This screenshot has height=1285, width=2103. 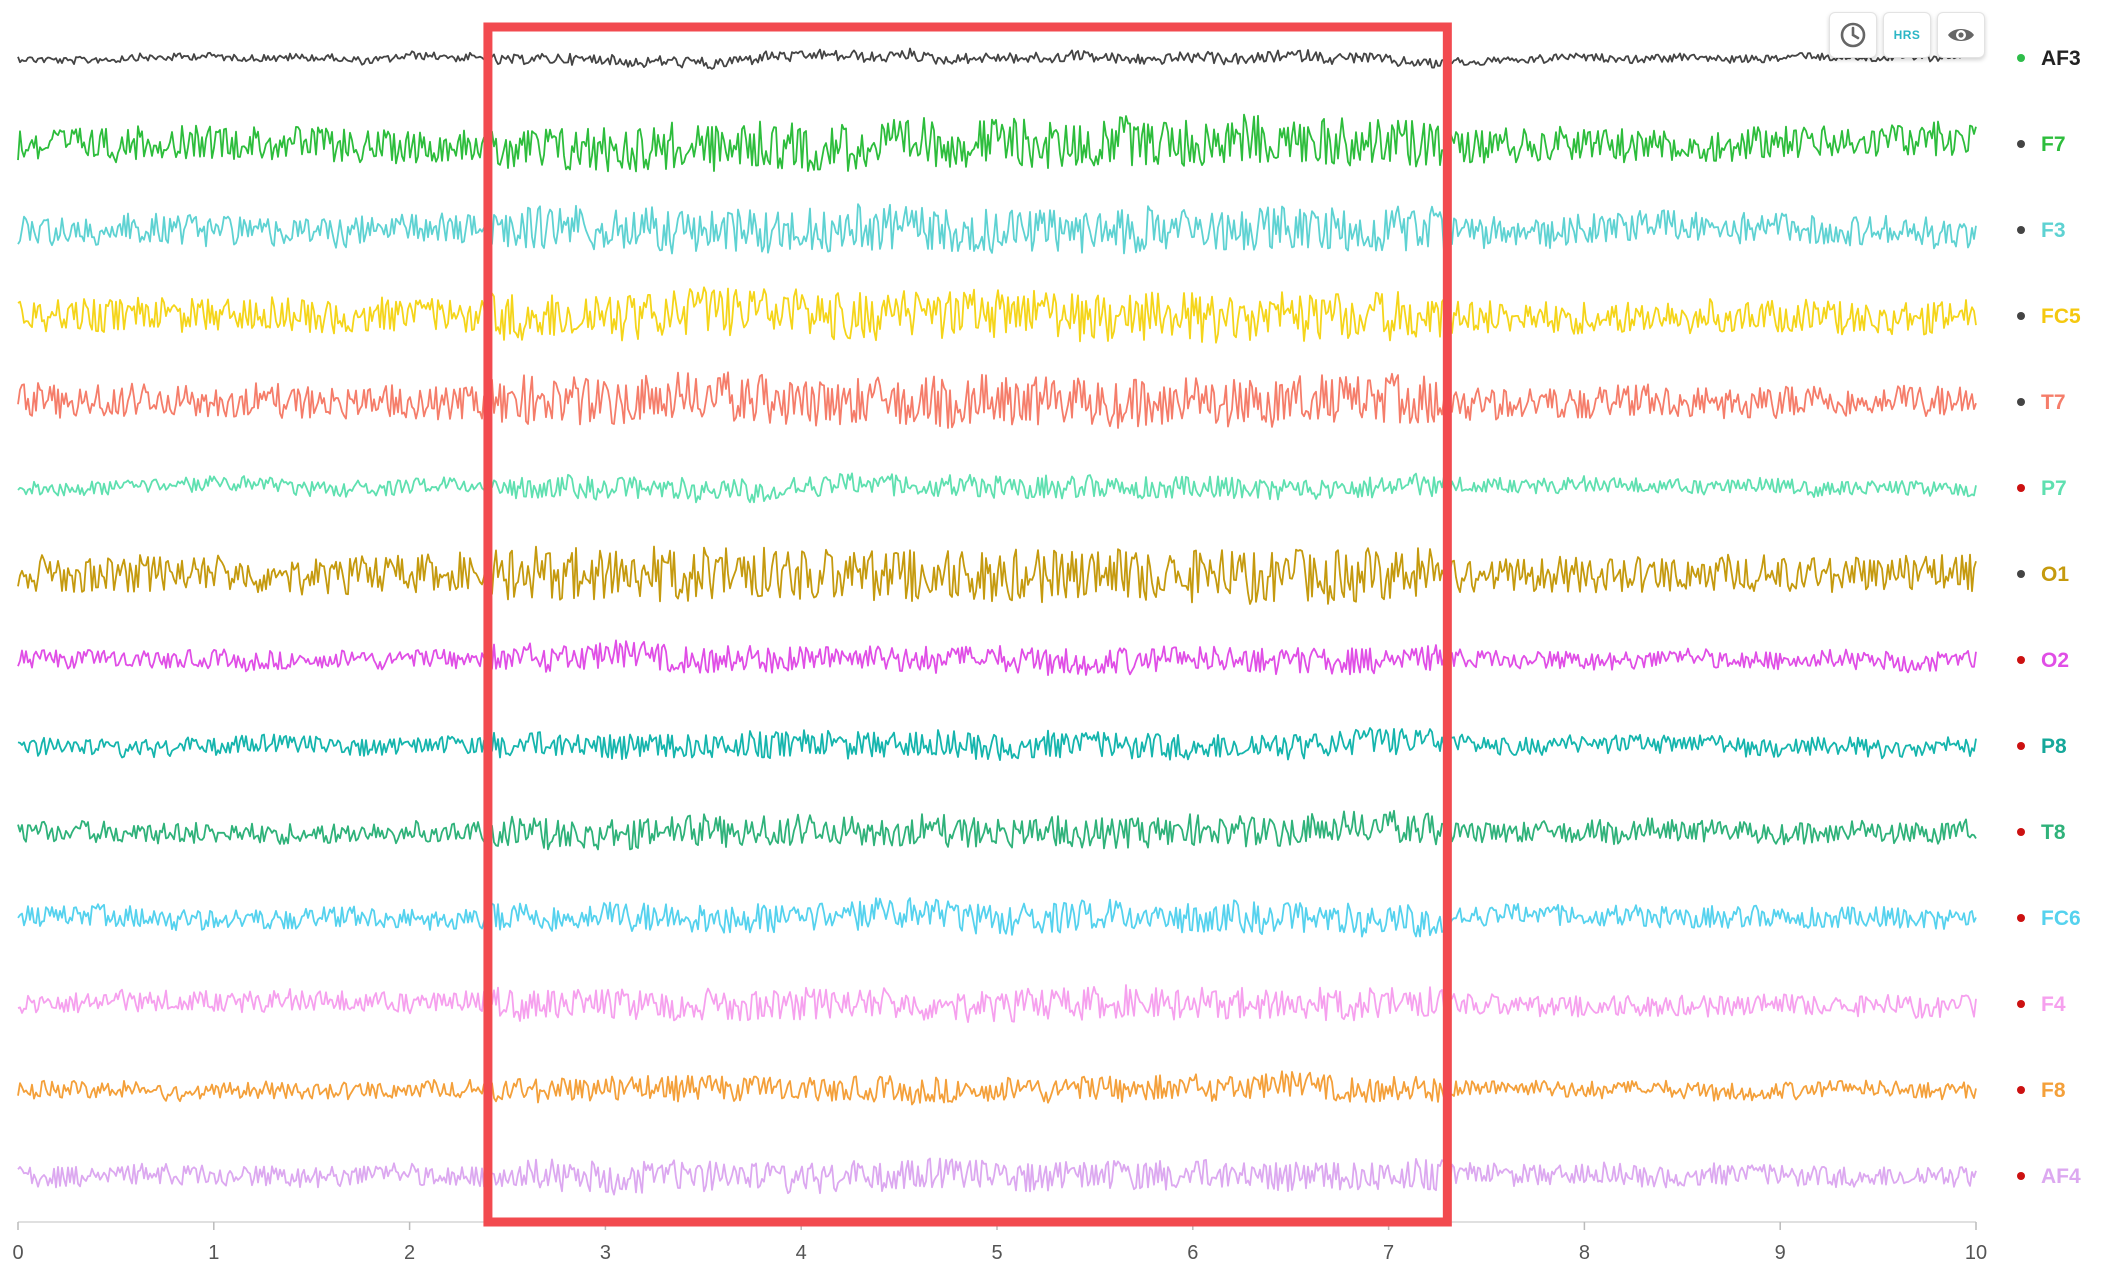 I want to click on channel-label-f8: F8, so click(x=2053, y=1090).